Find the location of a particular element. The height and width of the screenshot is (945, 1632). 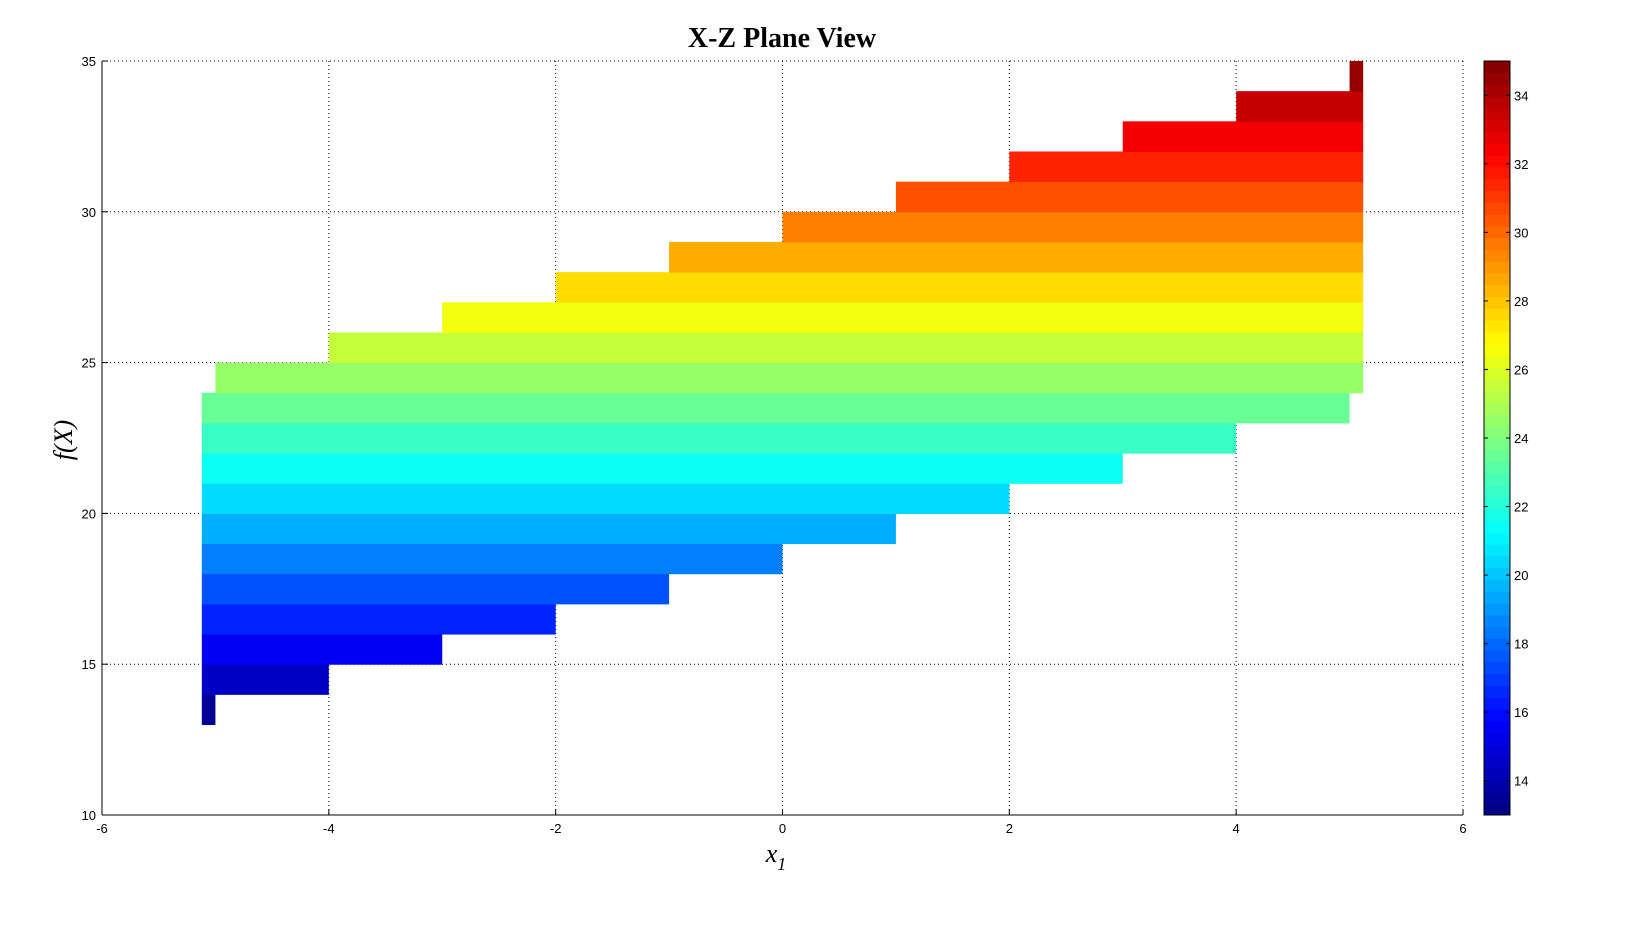

colorbar-tick-label: 20 is located at coordinates (1521, 575).